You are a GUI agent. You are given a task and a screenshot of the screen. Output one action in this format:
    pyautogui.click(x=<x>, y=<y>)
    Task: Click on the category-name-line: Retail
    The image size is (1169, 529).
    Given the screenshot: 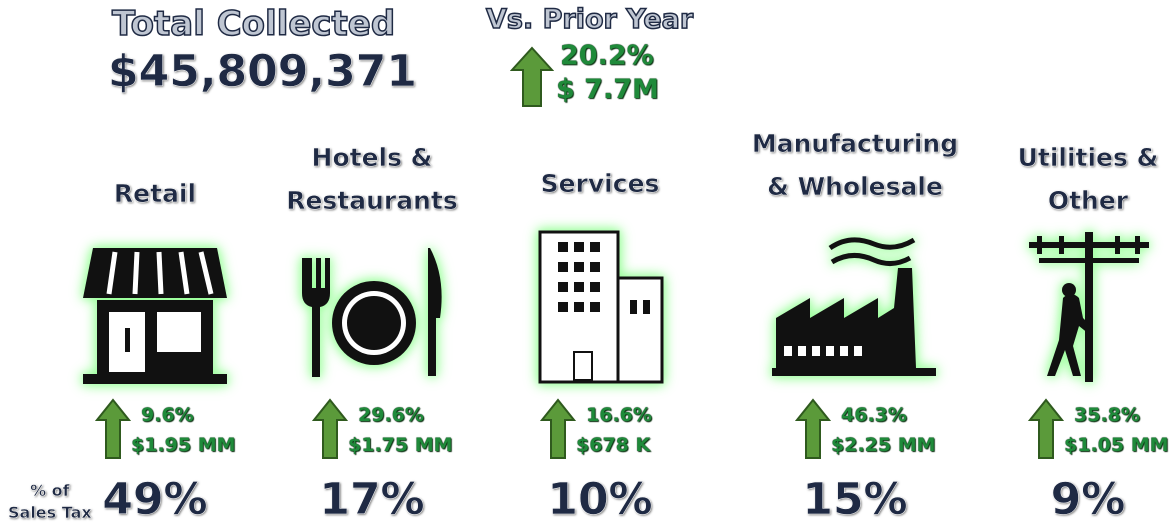 What is the action you would take?
    pyautogui.click(x=155, y=194)
    